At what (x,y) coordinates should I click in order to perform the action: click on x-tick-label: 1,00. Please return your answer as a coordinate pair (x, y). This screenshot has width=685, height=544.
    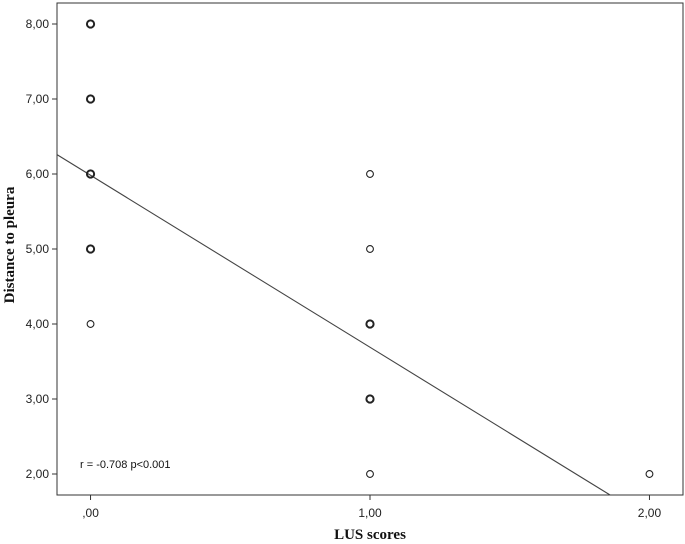
    Looking at the image, I should click on (370, 513).